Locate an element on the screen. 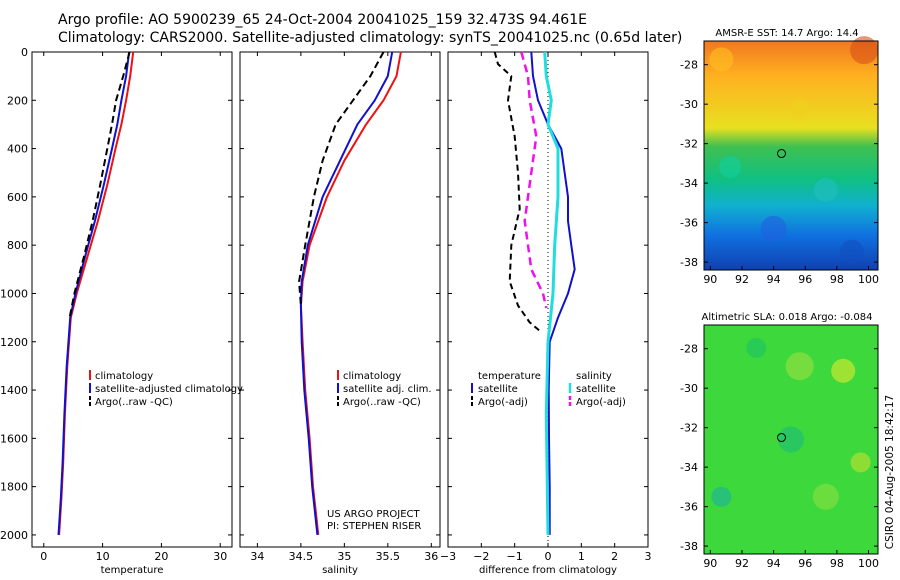 The height and width of the screenshot is (580, 900). y-tick-label: 1000 is located at coordinates (14, 293).